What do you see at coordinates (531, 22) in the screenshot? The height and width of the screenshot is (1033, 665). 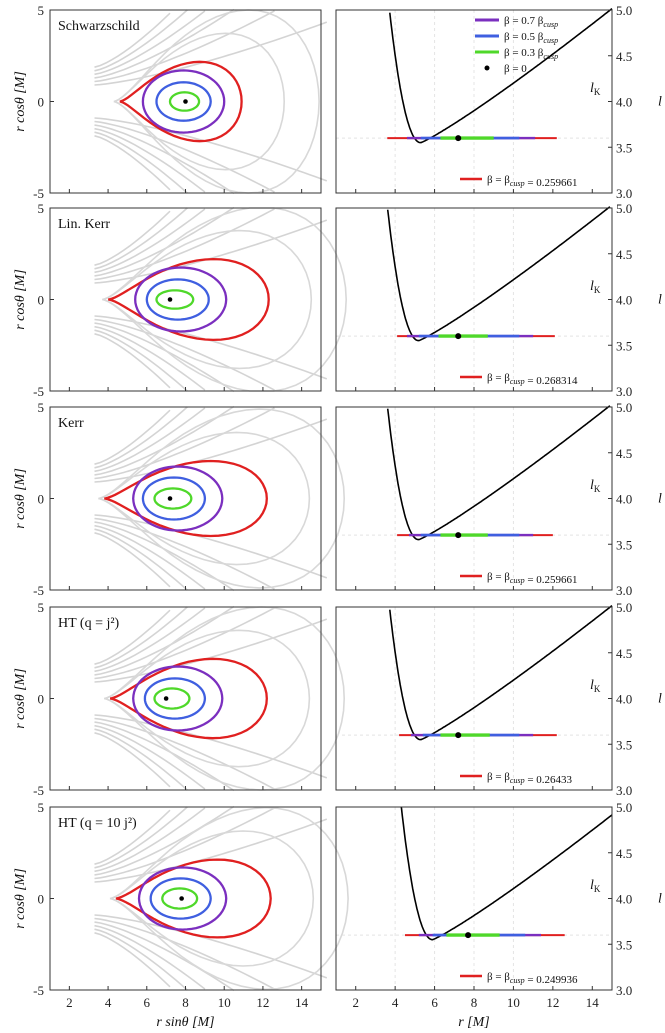 I see `legend-label: β = 0.7 βcusp` at bounding box center [531, 22].